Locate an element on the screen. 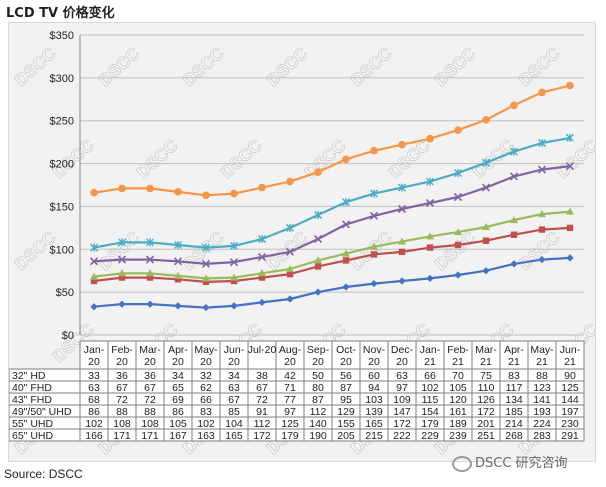 This screenshot has height=487, width=606. table-cell-value: 165 is located at coordinates (234, 436).